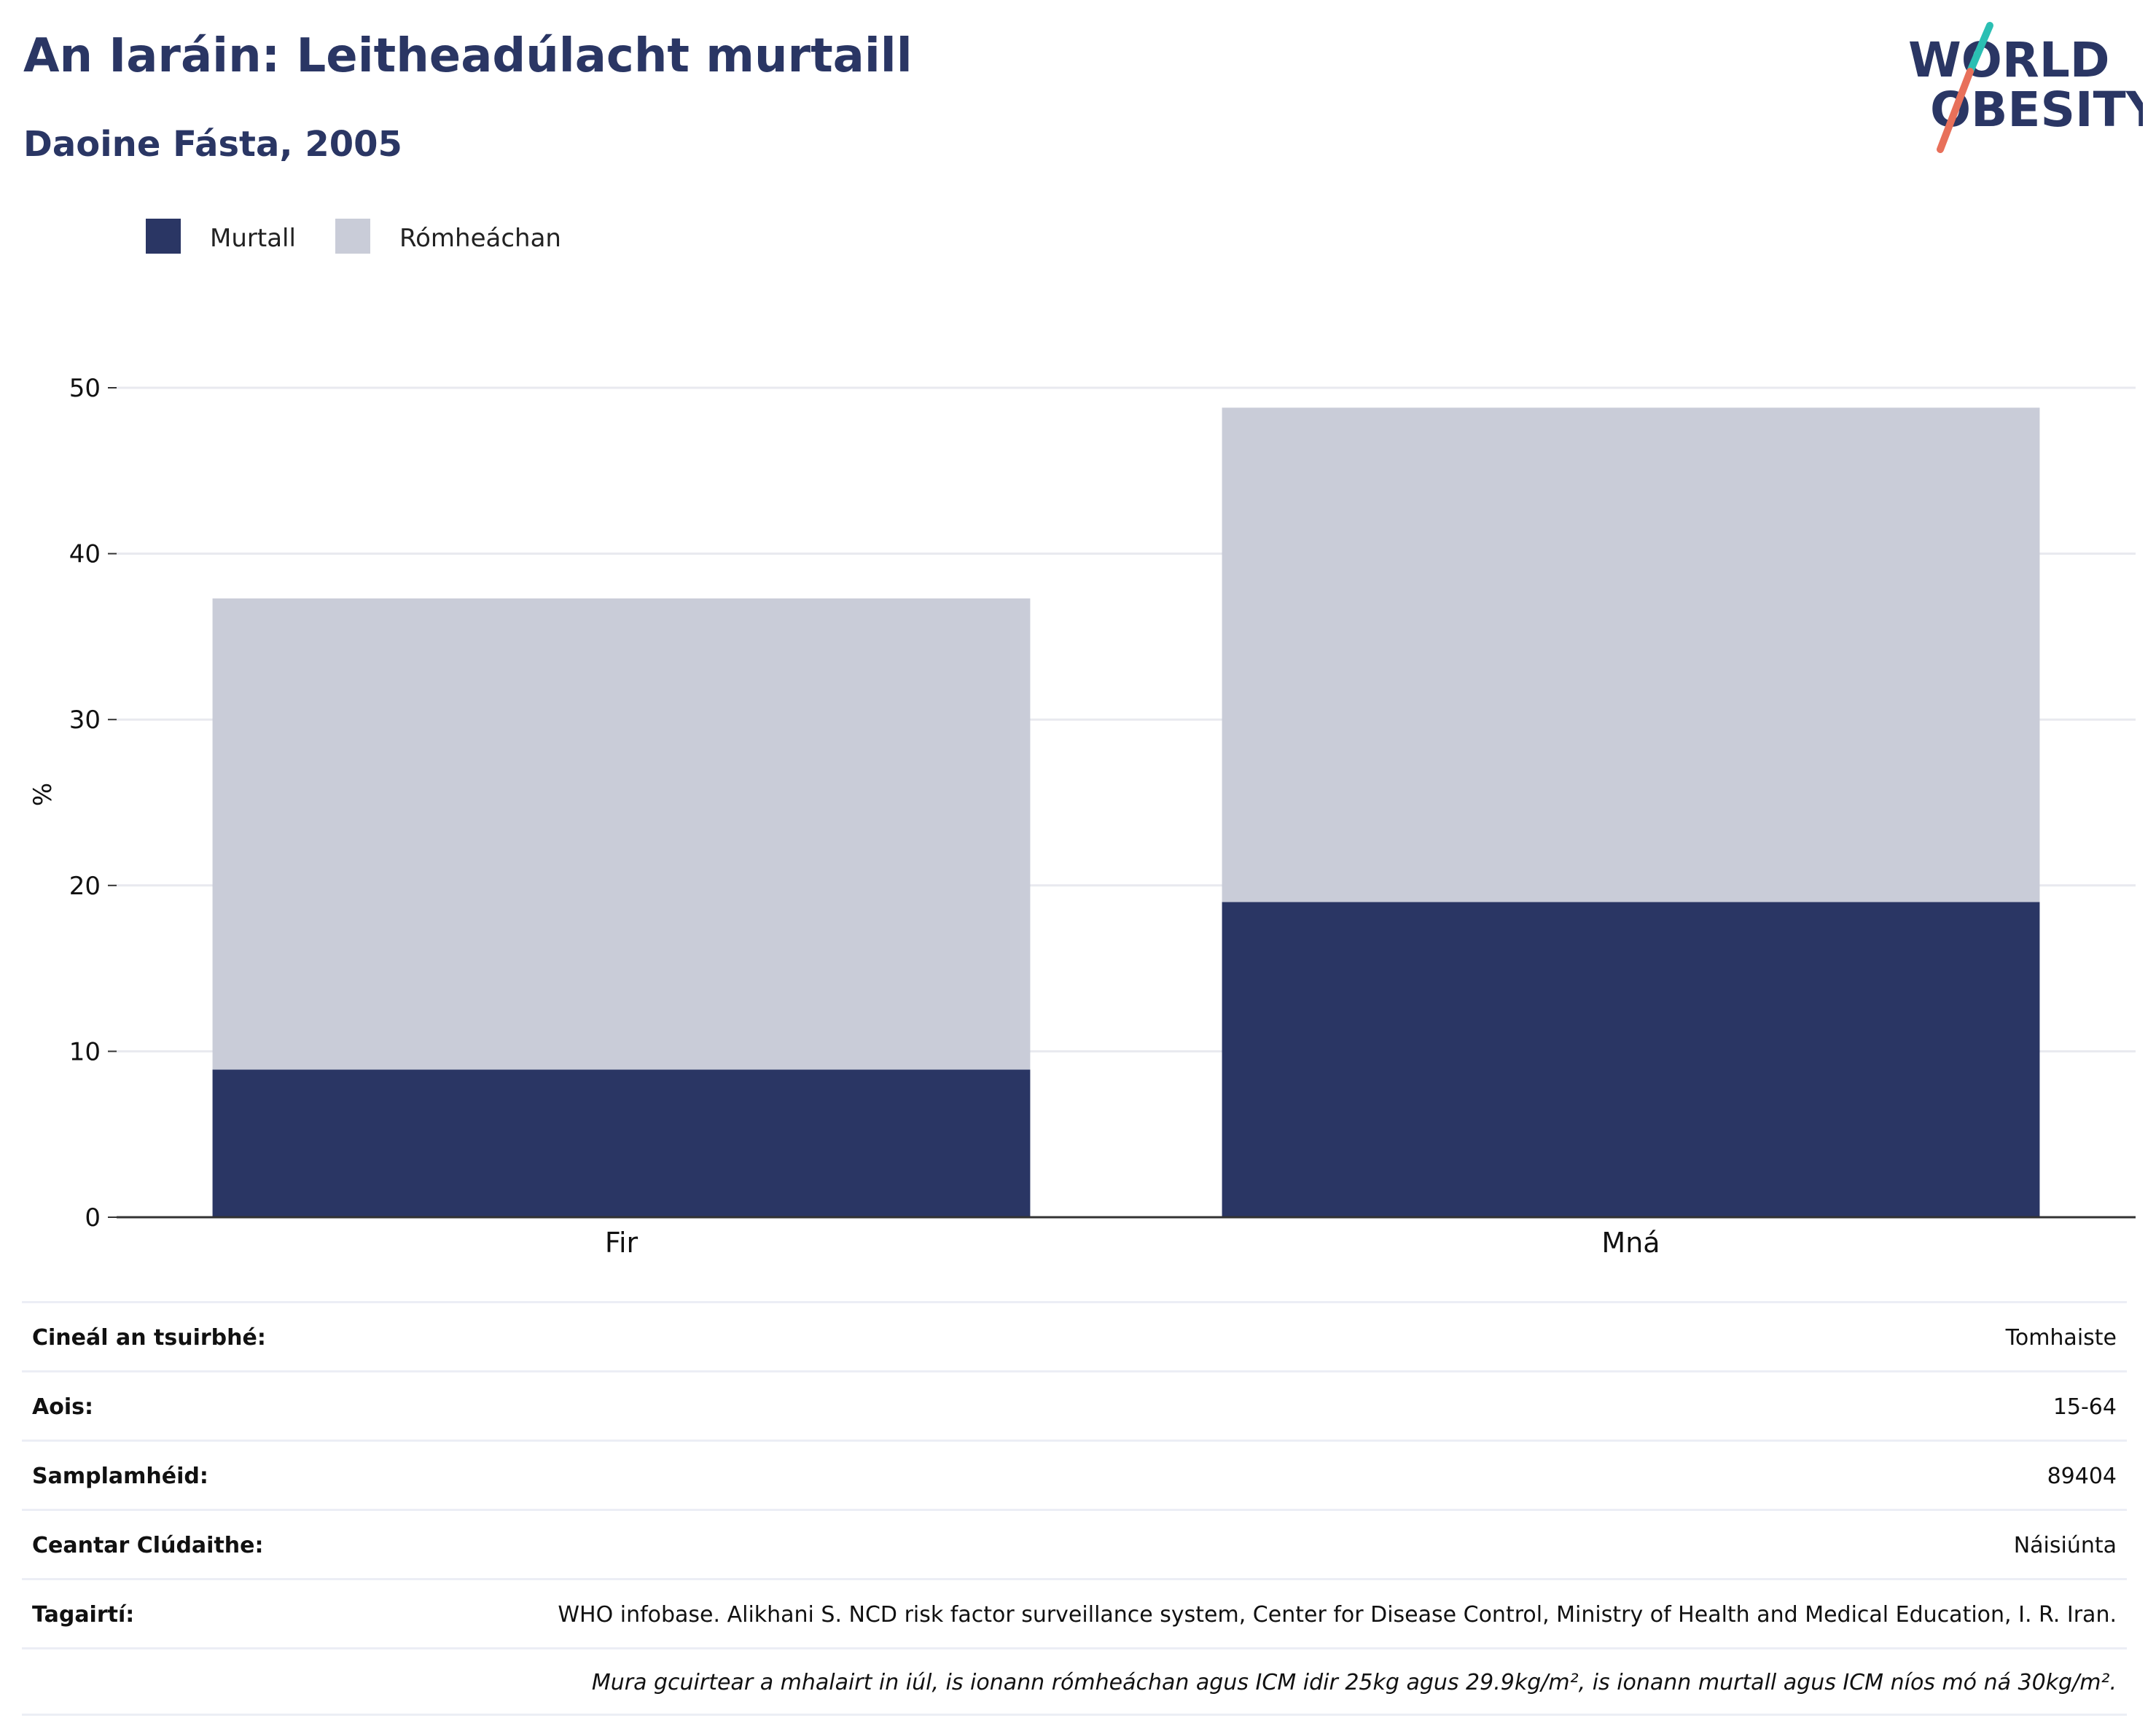 The width and height of the screenshot is (2156, 1734). What do you see at coordinates (621, 834) in the screenshot?
I see `bar-Fir-Rómheáchan` at bounding box center [621, 834].